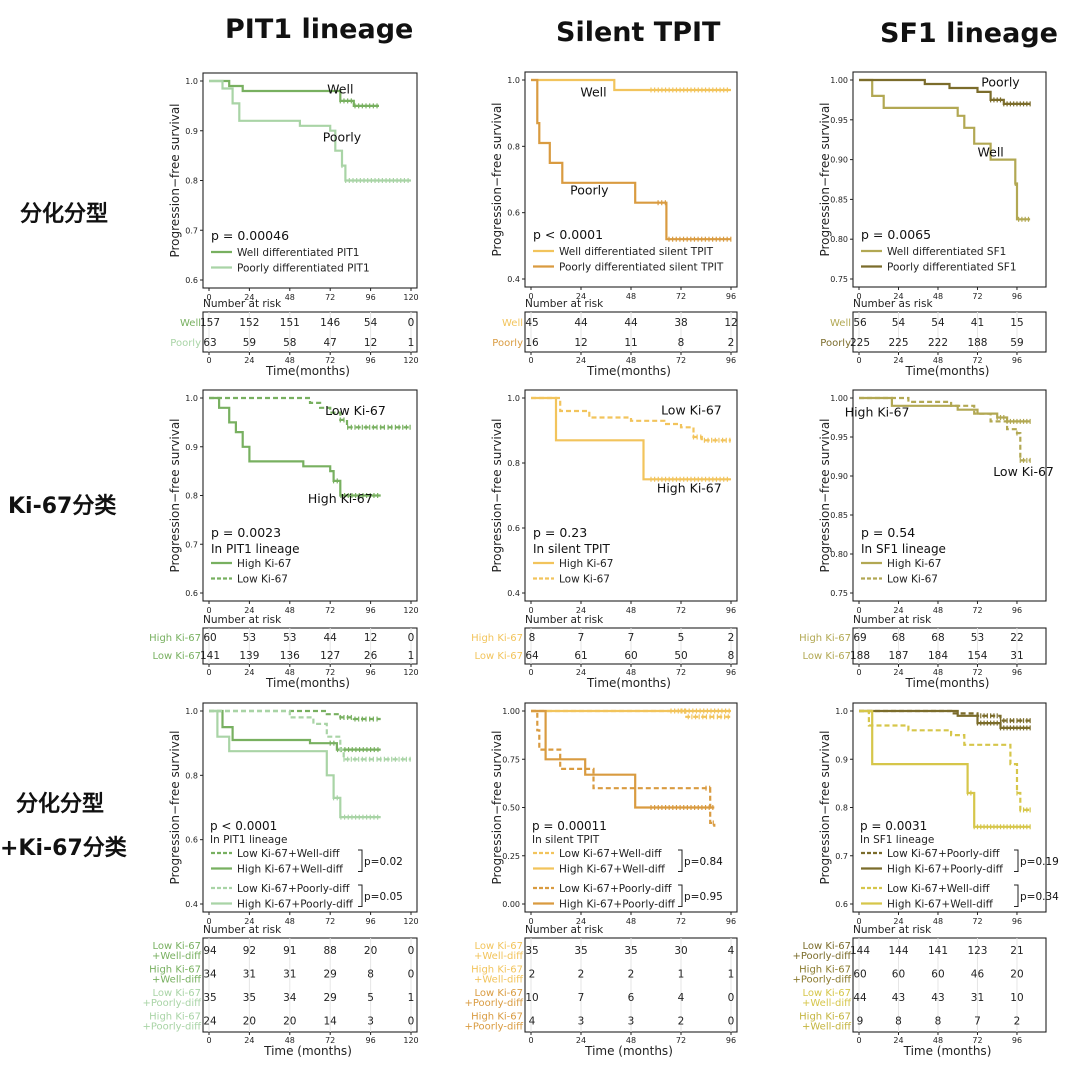 Image resolution: width=1080 pixels, height=1068 pixels. I want to click on column-title-pit1: PIT1 lineage, so click(319, 29).